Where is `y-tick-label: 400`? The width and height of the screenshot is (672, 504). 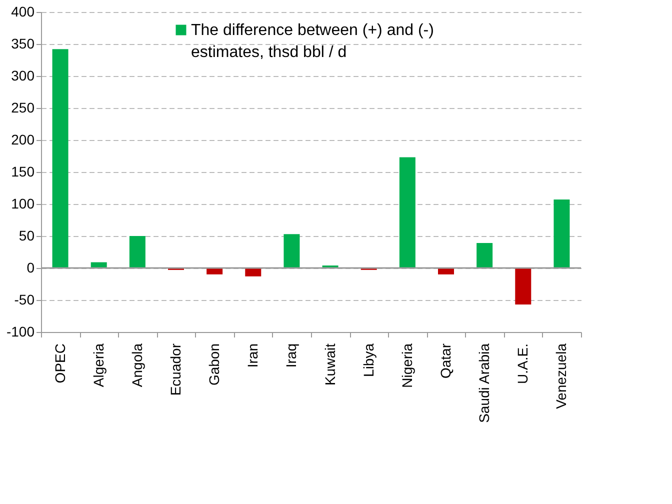
y-tick-label: 400 is located at coordinates (23, 12).